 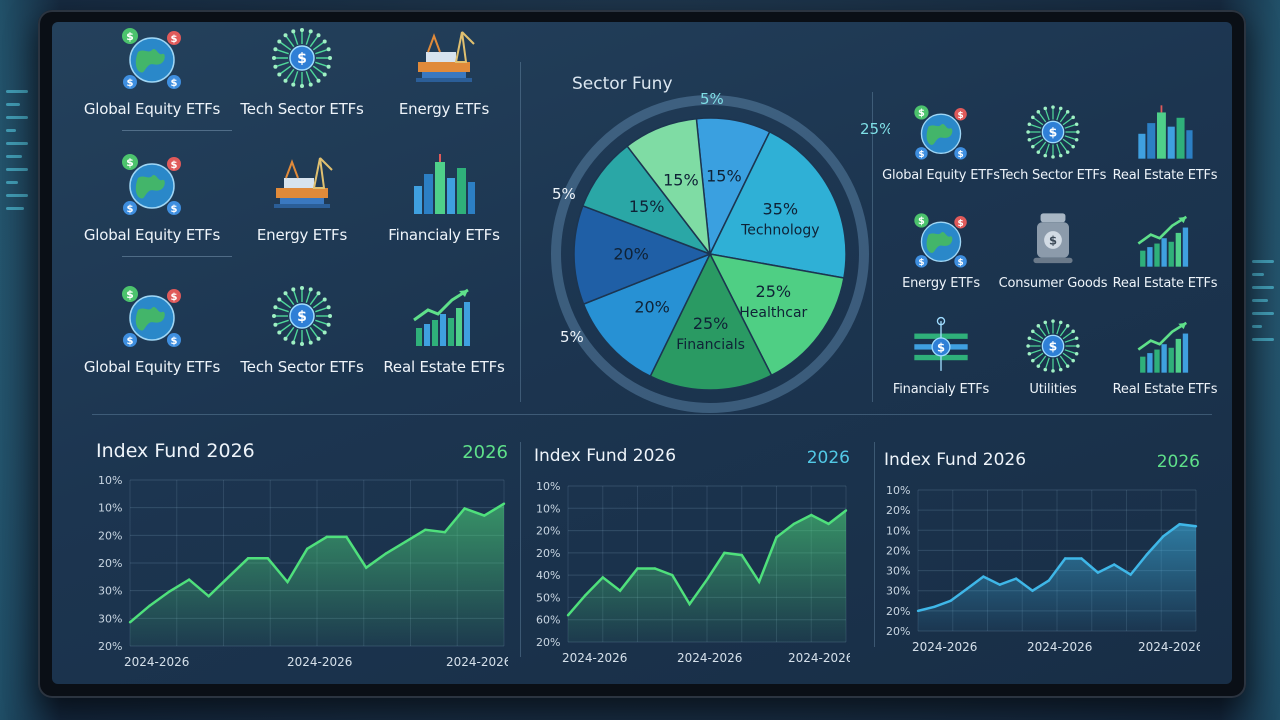 I want to click on divider-left, so click(x=520, y=232).